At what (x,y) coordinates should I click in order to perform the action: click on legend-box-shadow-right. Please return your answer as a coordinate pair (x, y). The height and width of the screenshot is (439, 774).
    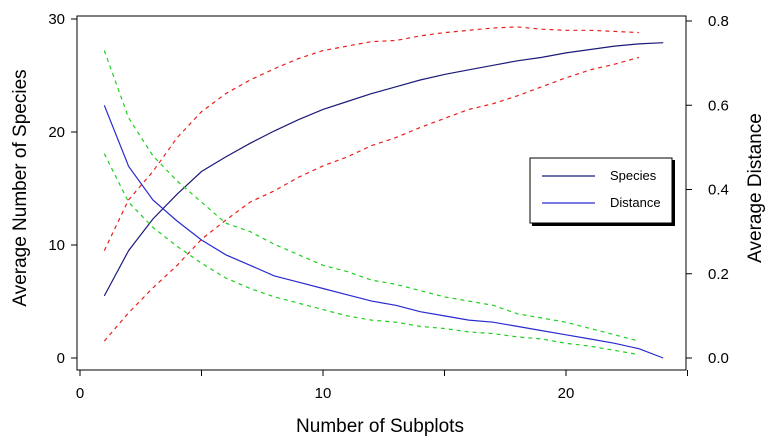
    Looking at the image, I should click on (673, 192).